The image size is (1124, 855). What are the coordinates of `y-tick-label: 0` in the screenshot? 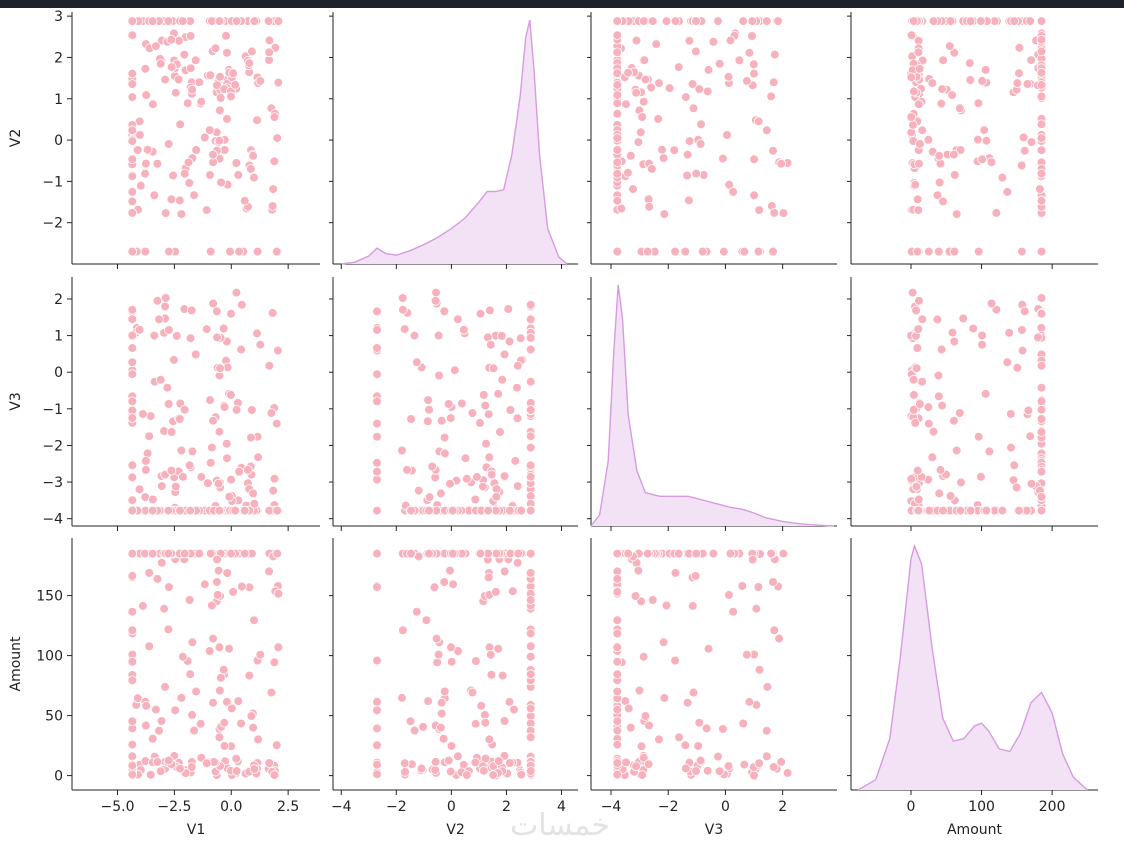 It's located at (58, 777).